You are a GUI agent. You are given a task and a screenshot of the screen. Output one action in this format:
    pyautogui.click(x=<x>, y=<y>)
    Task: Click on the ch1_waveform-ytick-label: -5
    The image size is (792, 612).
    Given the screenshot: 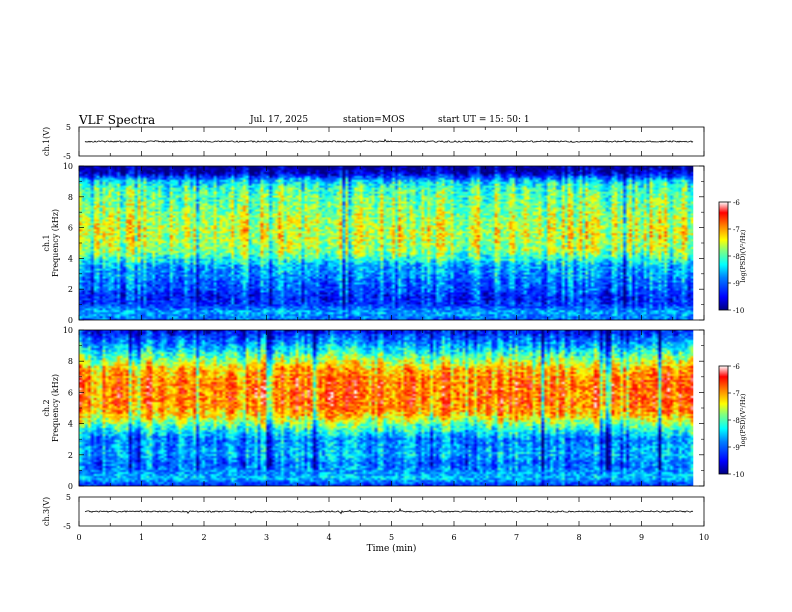 What is the action you would take?
    pyautogui.click(x=67, y=156)
    